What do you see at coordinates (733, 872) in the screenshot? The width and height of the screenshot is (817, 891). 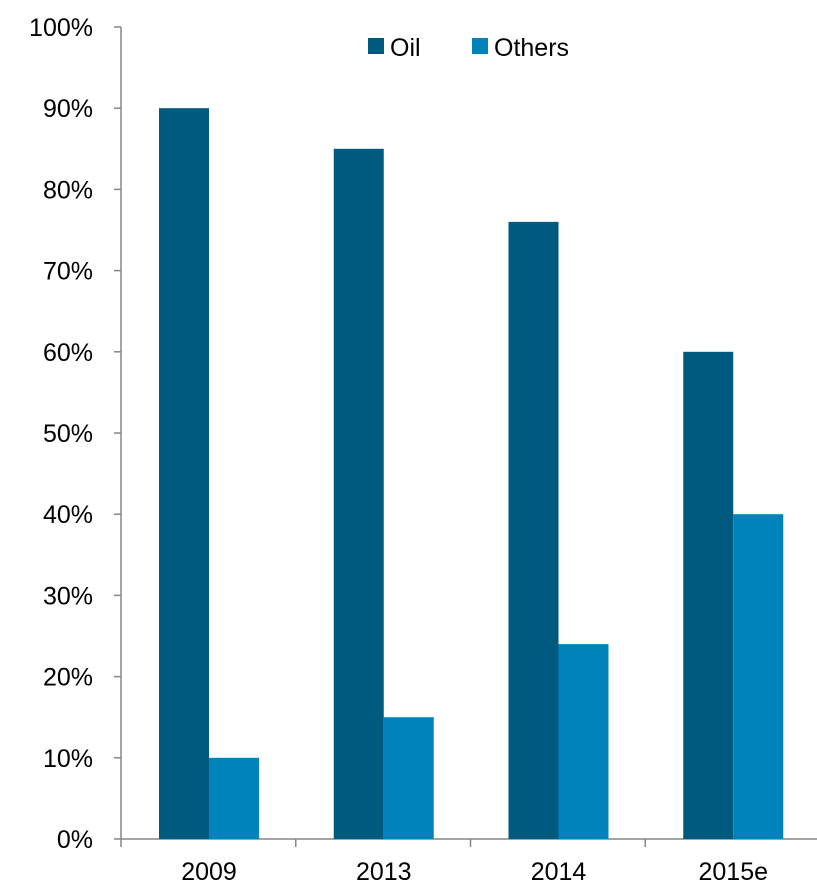 I see `x-tick-label: 2015e` at bounding box center [733, 872].